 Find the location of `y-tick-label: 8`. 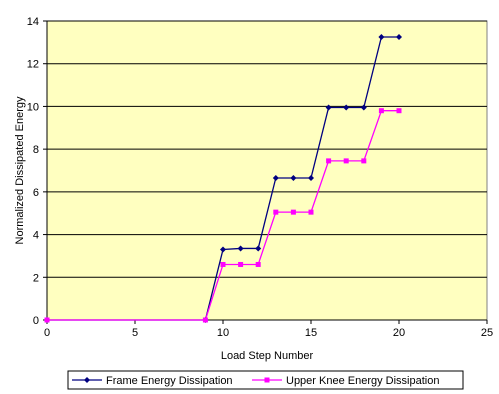

y-tick-label: 8 is located at coordinates (36, 150).